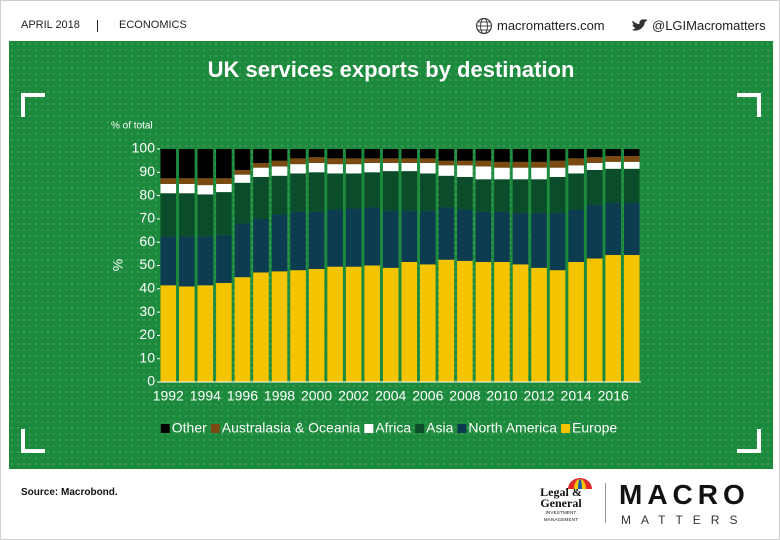 Image resolution: width=780 pixels, height=540 pixels. What do you see at coordinates (147, 357) in the screenshot?
I see `y-tick-label: 10` at bounding box center [147, 357].